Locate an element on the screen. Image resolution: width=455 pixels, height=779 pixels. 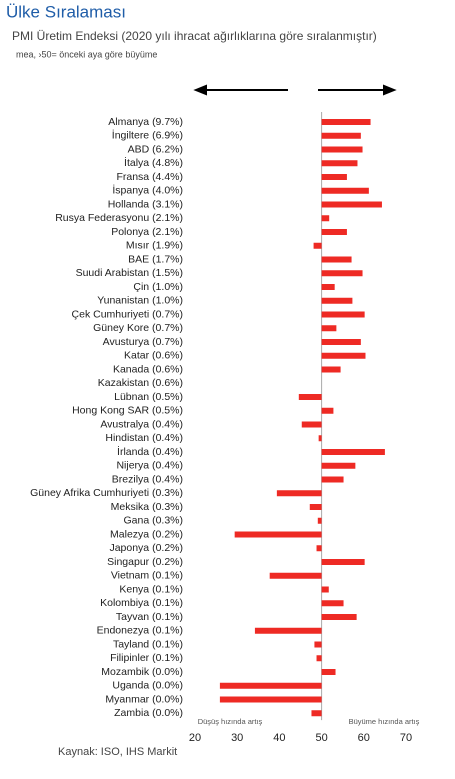
left-label: Düşüş hızında artış is located at coordinates (230, 721).